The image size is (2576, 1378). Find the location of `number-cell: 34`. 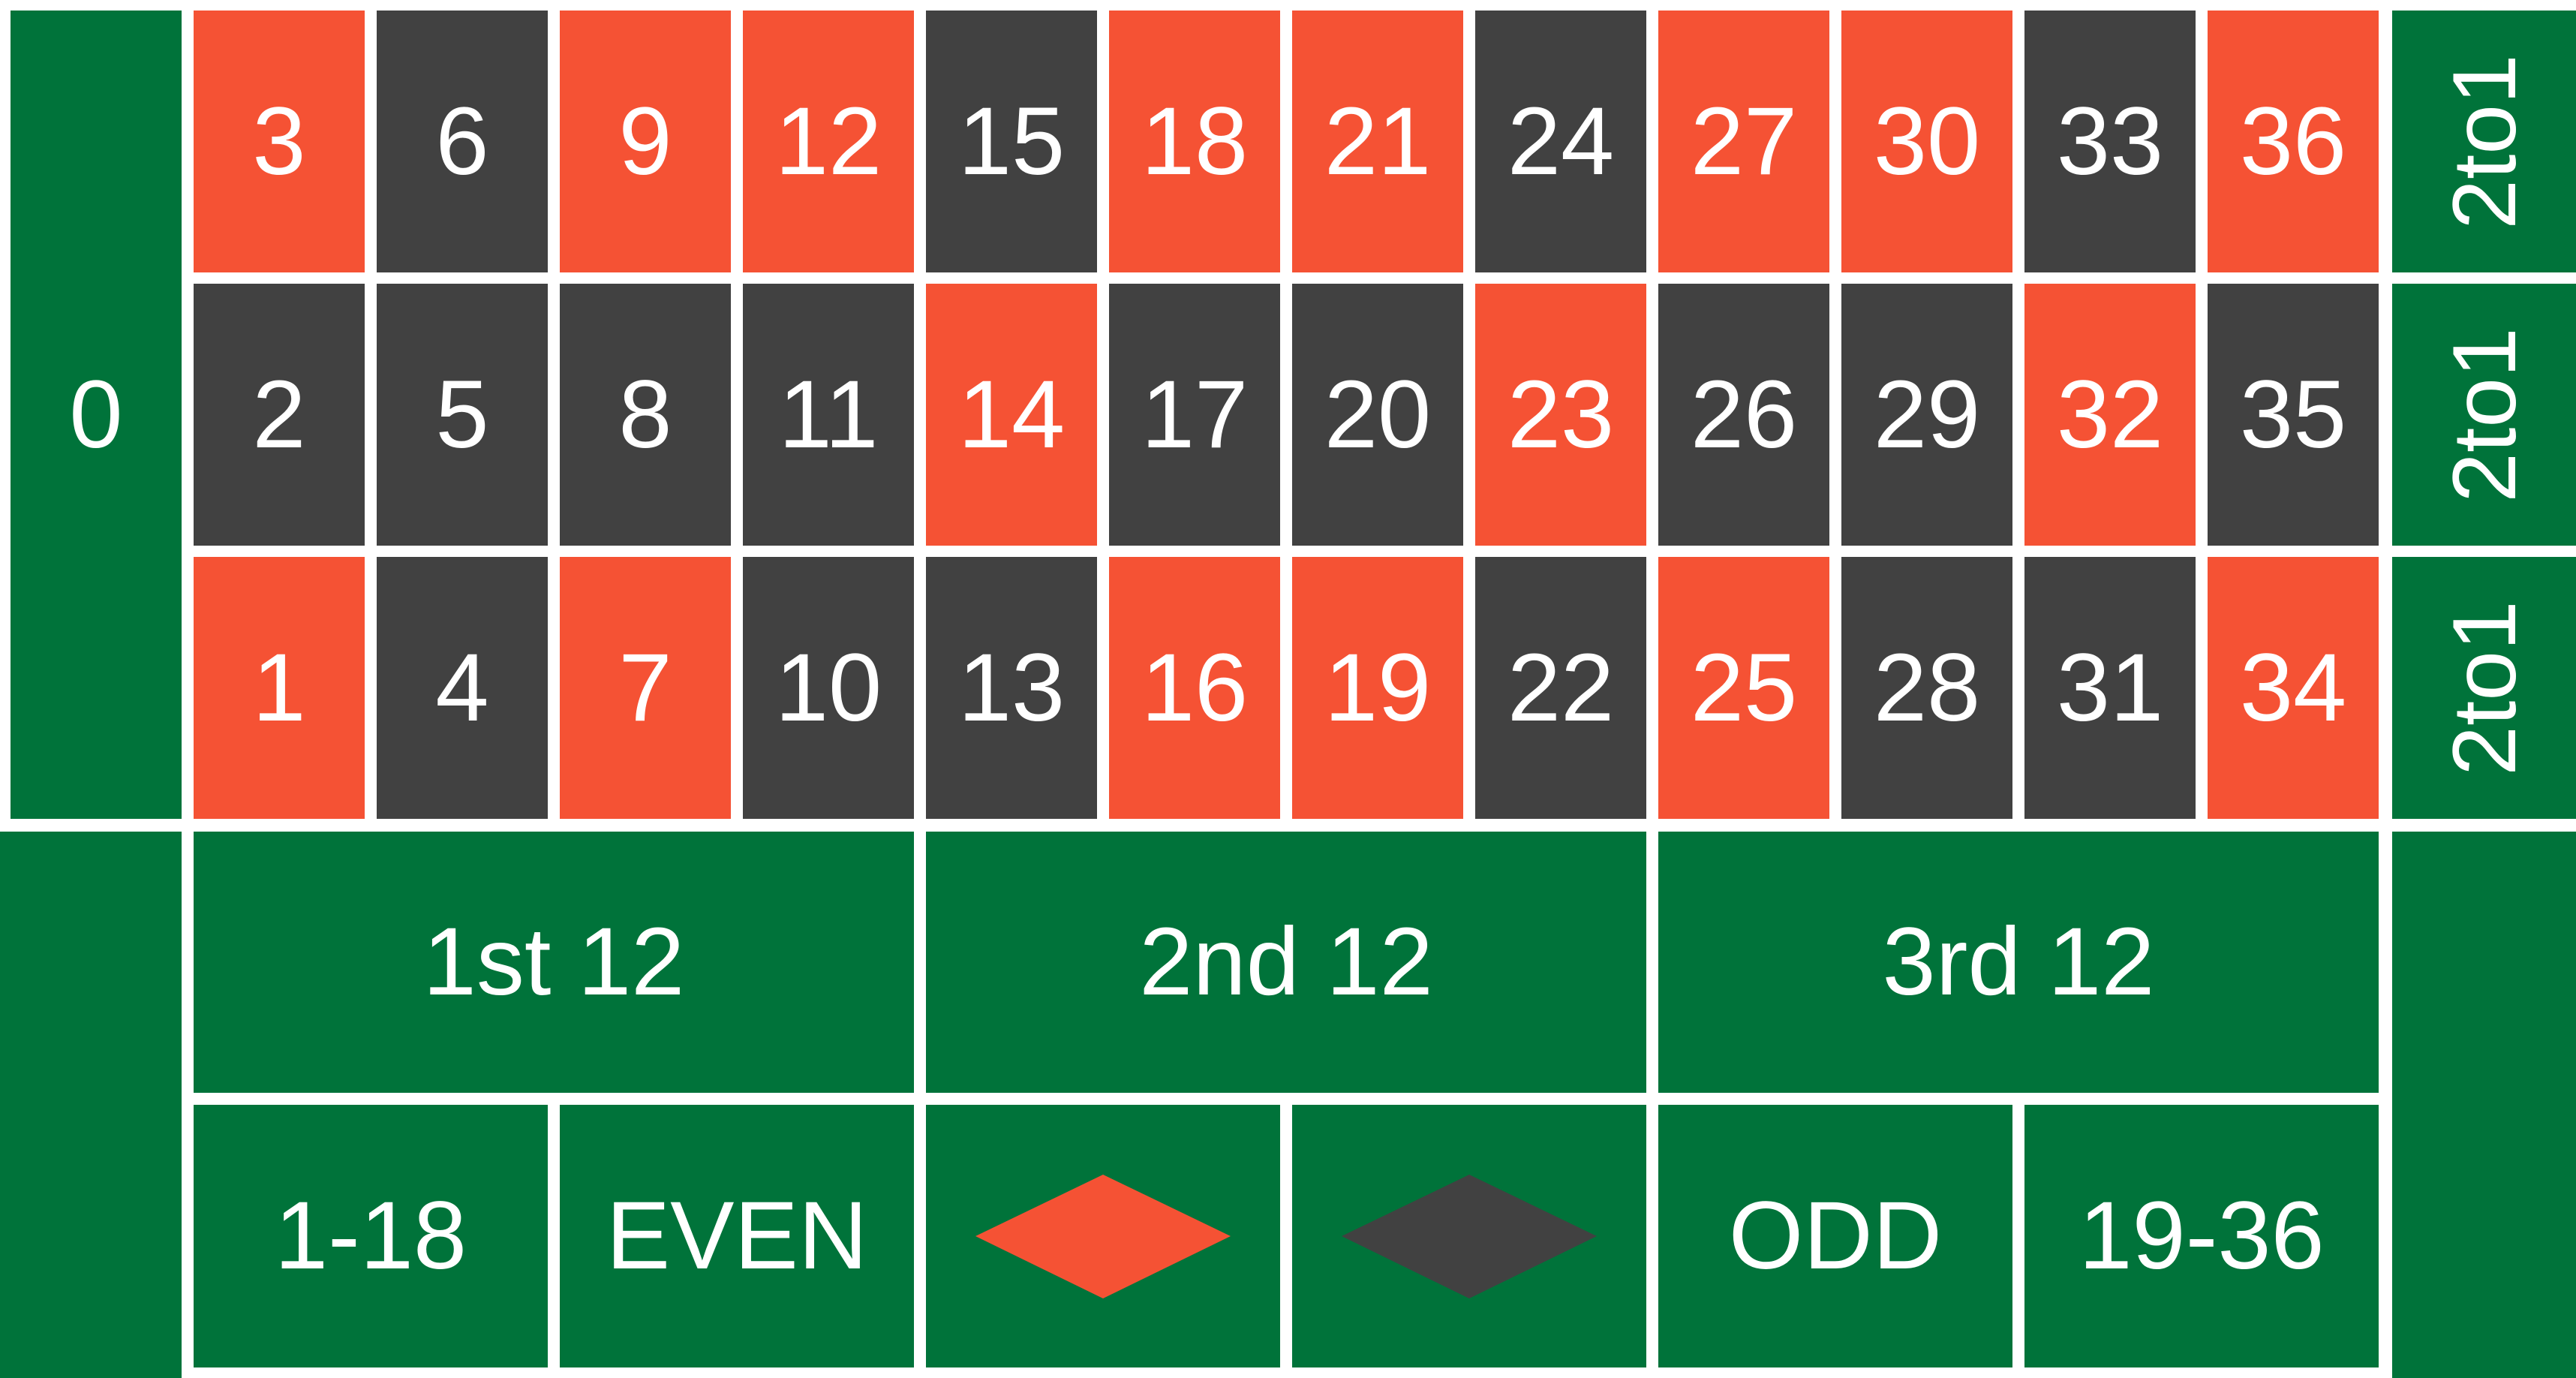

number-cell: 34 is located at coordinates (2293, 688).